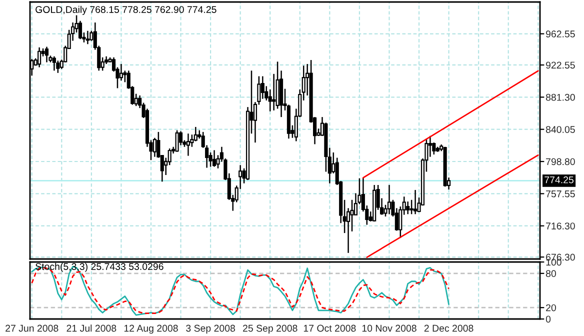 This screenshot has height=336, width=584. Describe the element at coordinates (32, 328) in the screenshot. I see `x-tick-label: 27 Jun 2008` at that location.